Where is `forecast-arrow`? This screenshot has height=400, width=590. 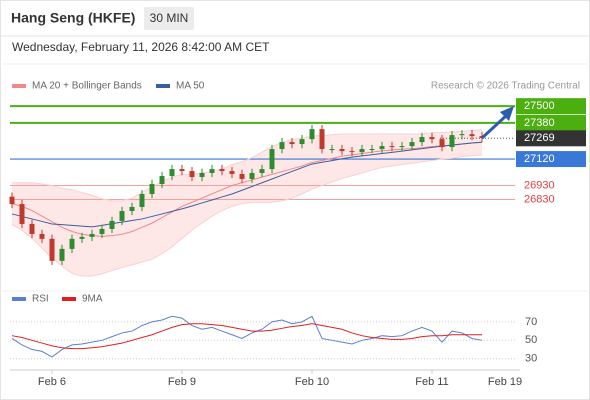
forecast-arrow is located at coordinates (495, 126).